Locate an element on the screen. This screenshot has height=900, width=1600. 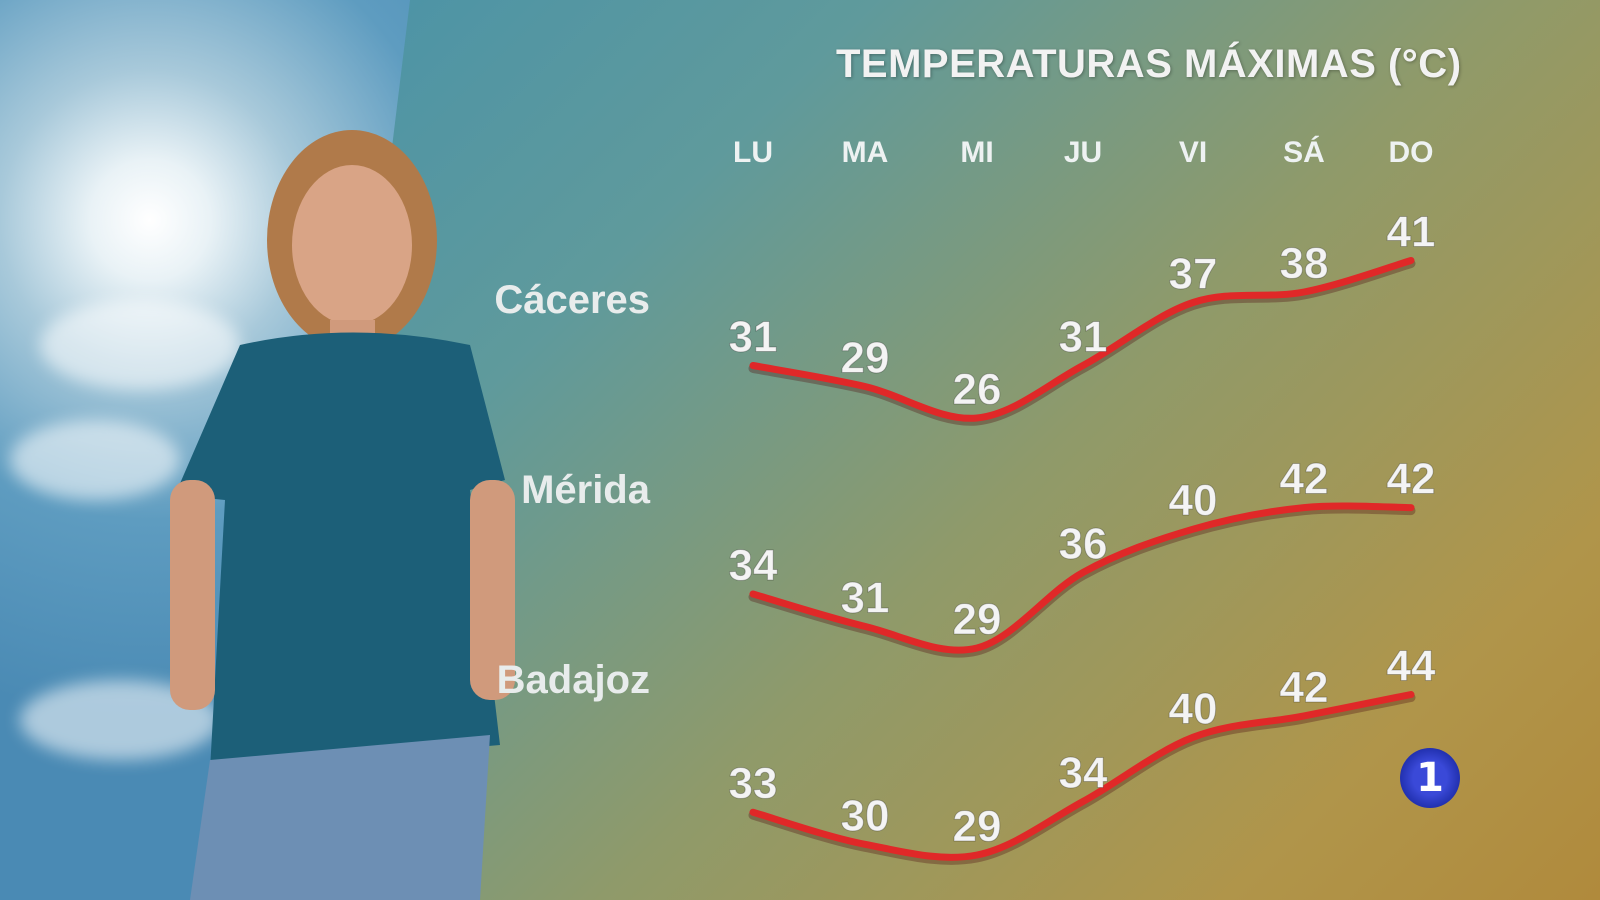
day-label: DO is located at coordinates (1411, 152).